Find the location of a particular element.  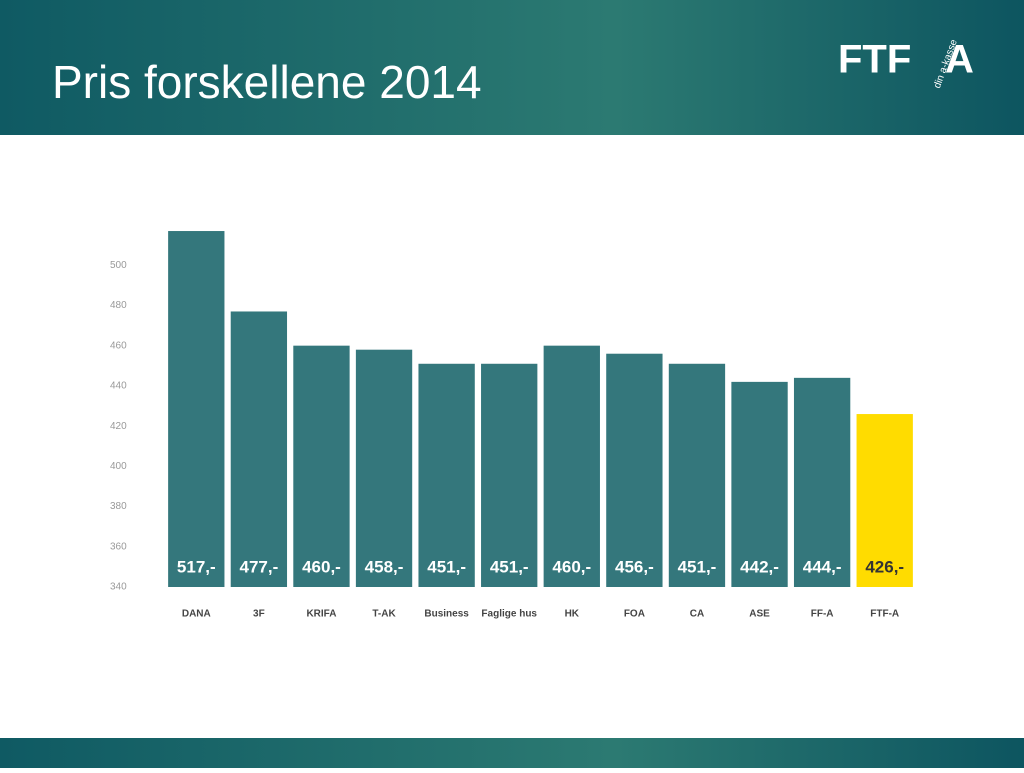

x-tick-label: DANA is located at coordinates (196, 614).